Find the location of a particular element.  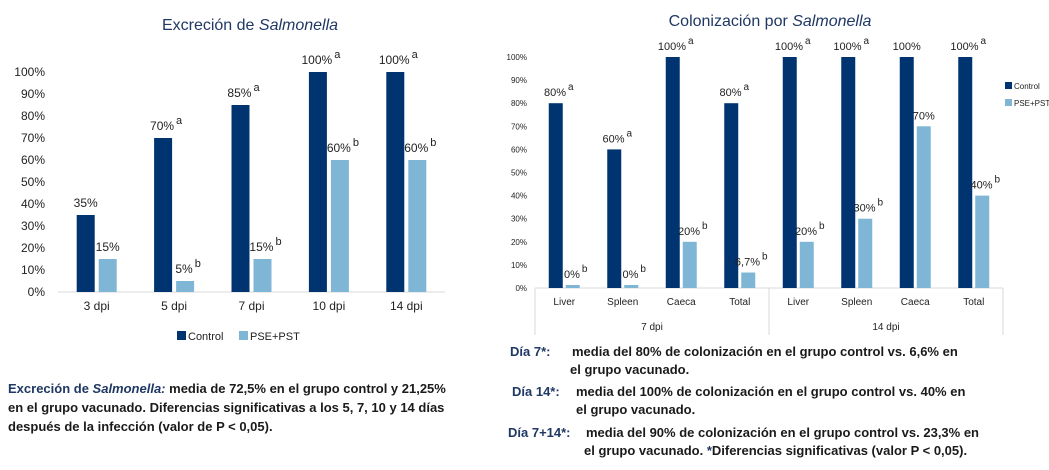

data-label: 15% b is located at coordinates (265, 245).